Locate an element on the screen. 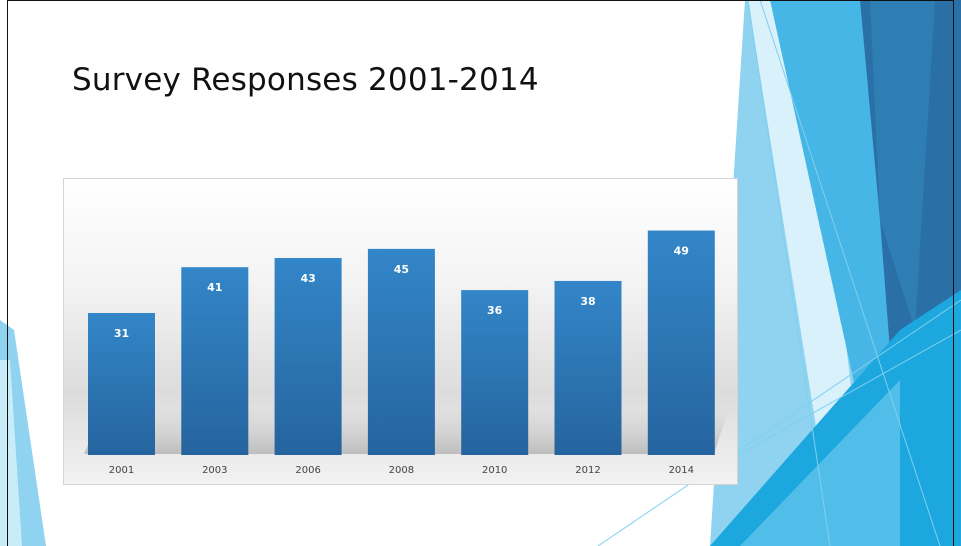 The image size is (961, 546). slide-title: Survey Responses 2001-2014 is located at coordinates (305, 80).